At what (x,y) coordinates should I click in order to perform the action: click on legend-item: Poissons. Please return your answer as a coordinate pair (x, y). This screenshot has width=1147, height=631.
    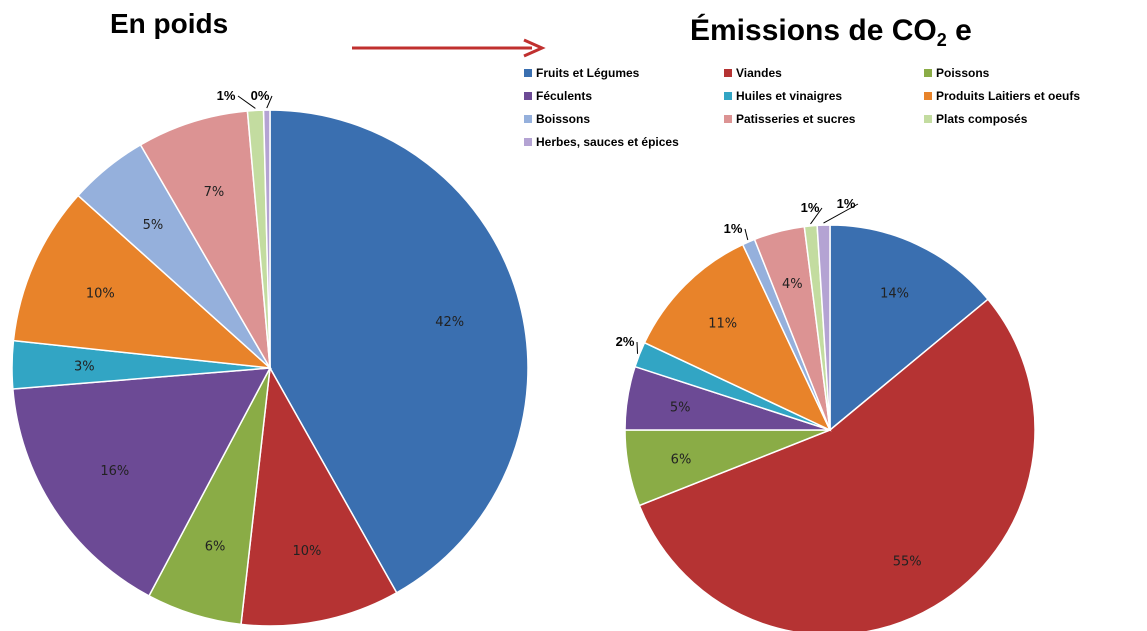
    Looking at the image, I should click on (956, 73).